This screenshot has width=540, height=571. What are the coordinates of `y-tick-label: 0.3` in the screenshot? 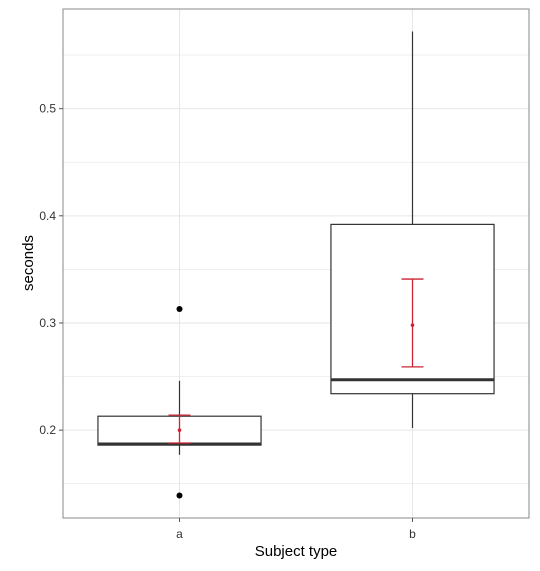 It's located at (47, 323).